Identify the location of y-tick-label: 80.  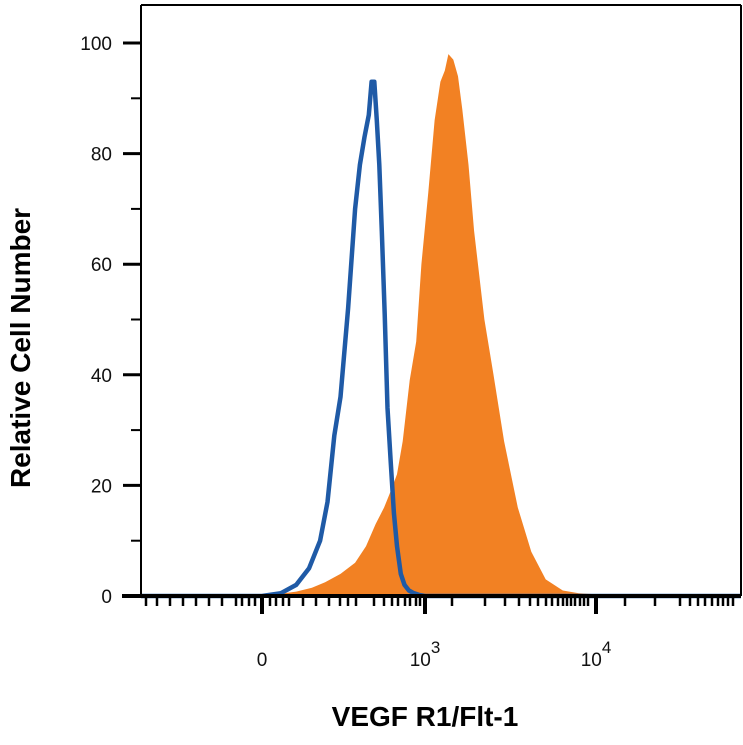
(101, 155).